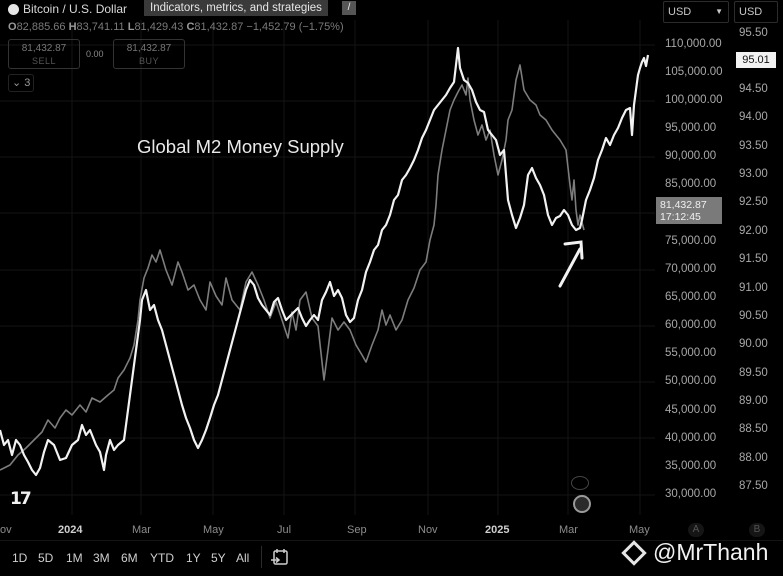 The image size is (783, 576). I want to click on symbol-title-text: Bitcoin / U.S. Dollar, so click(75, 9).